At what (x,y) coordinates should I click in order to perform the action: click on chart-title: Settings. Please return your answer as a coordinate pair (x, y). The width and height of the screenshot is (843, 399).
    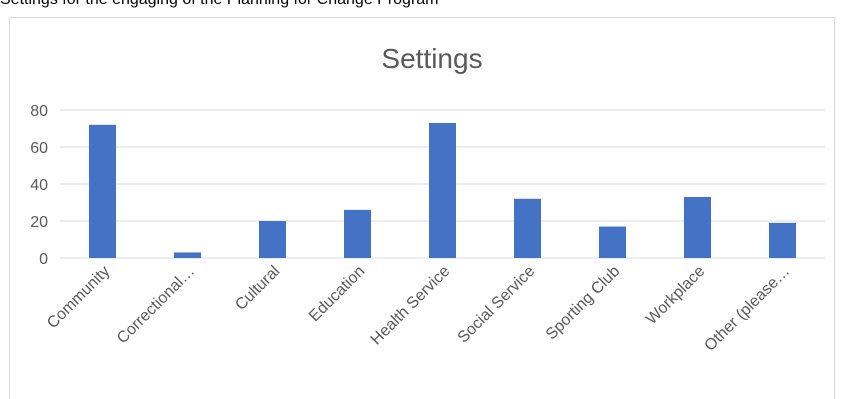
    Looking at the image, I should click on (431, 58).